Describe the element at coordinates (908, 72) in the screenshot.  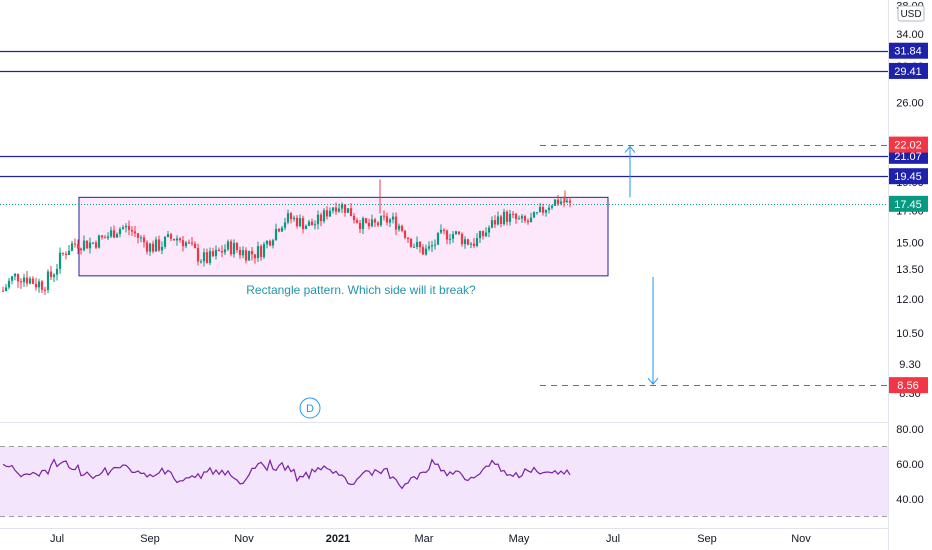
I see `level-badge-label: 29.41` at that location.